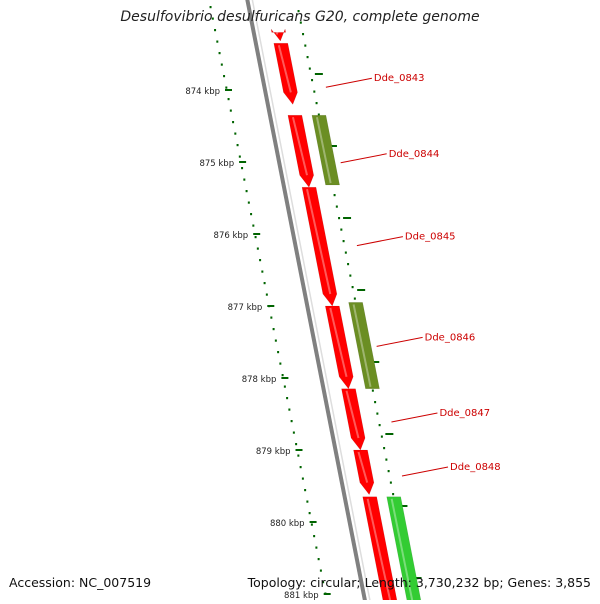 This screenshot has height=604, width=600. I want to click on kbp-tick-label: 881 kbp, so click(301, 595).